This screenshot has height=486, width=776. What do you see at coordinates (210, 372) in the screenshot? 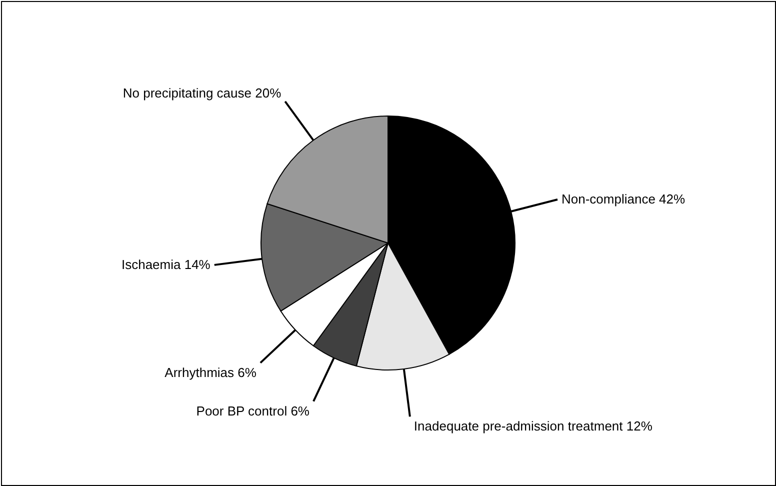
I see `slice-label: Arrhythmias 6%` at bounding box center [210, 372].